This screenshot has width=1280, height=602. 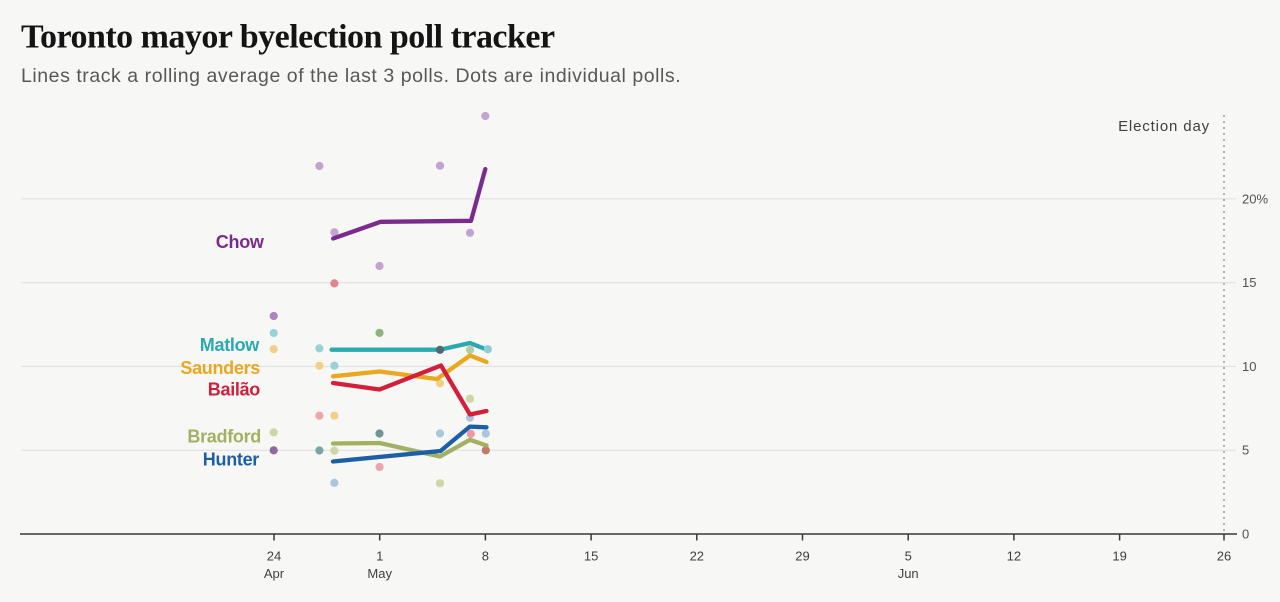 I want to click on svg-text: 22, so click(x=697, y=556).